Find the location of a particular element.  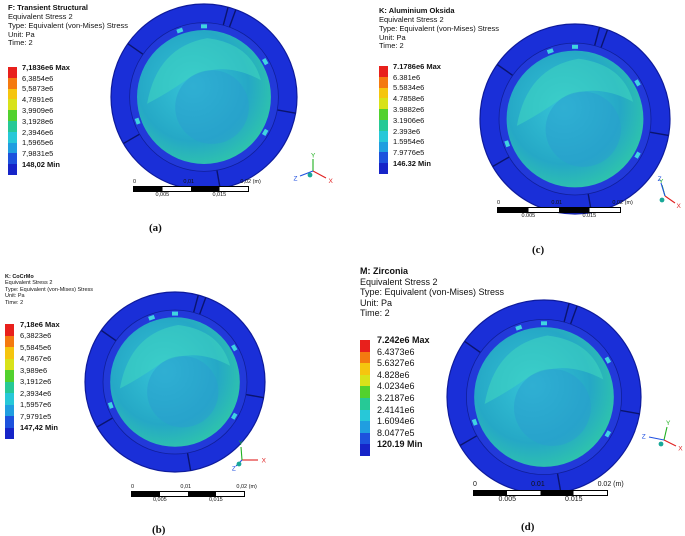

legend-label: 7,9791e5 is located at coordinates (36, 416).